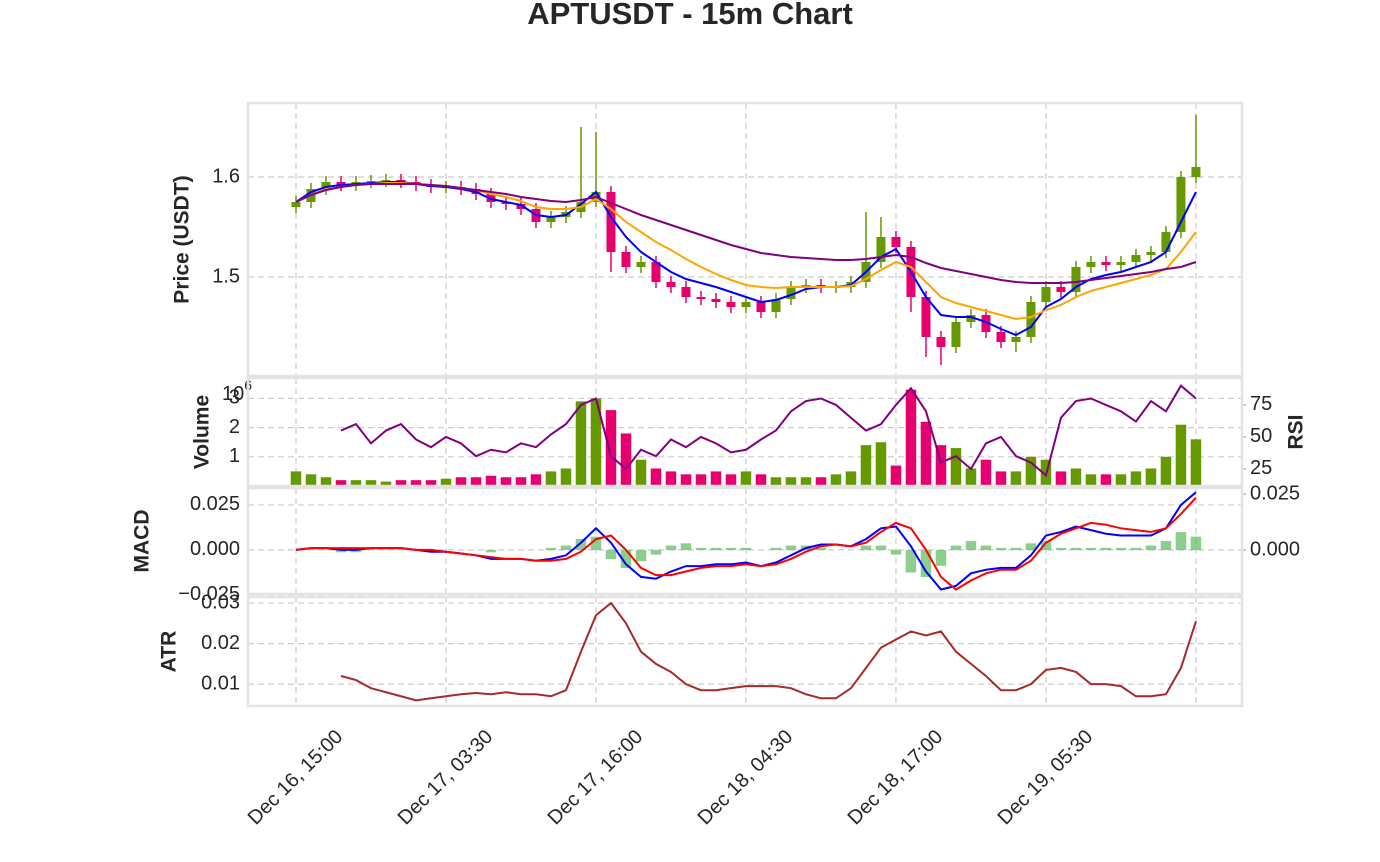 Image resolution: width=1380 pixels, height=862 pixels. I want to click on chart-title: APTUSDT - 15m Chart, so click(690, 15).